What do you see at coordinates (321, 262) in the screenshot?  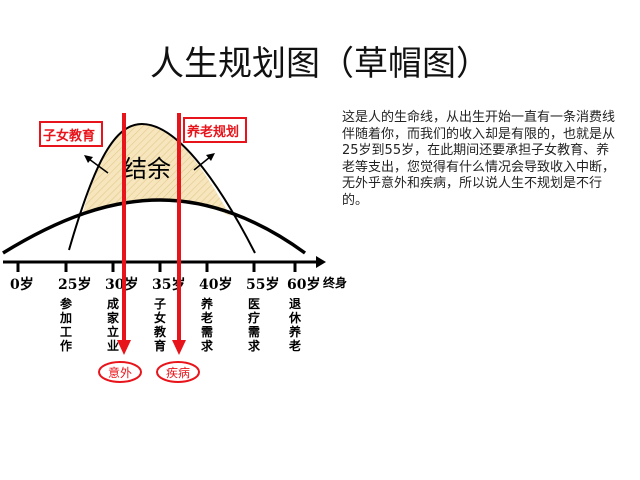 I see `axis-arrow-icon` at bounding box center [321, 262].